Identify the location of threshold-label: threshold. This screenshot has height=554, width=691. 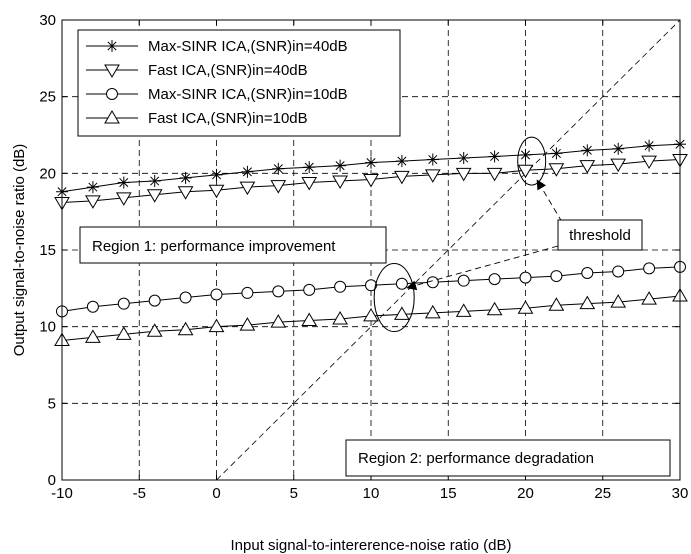
(600, 235).